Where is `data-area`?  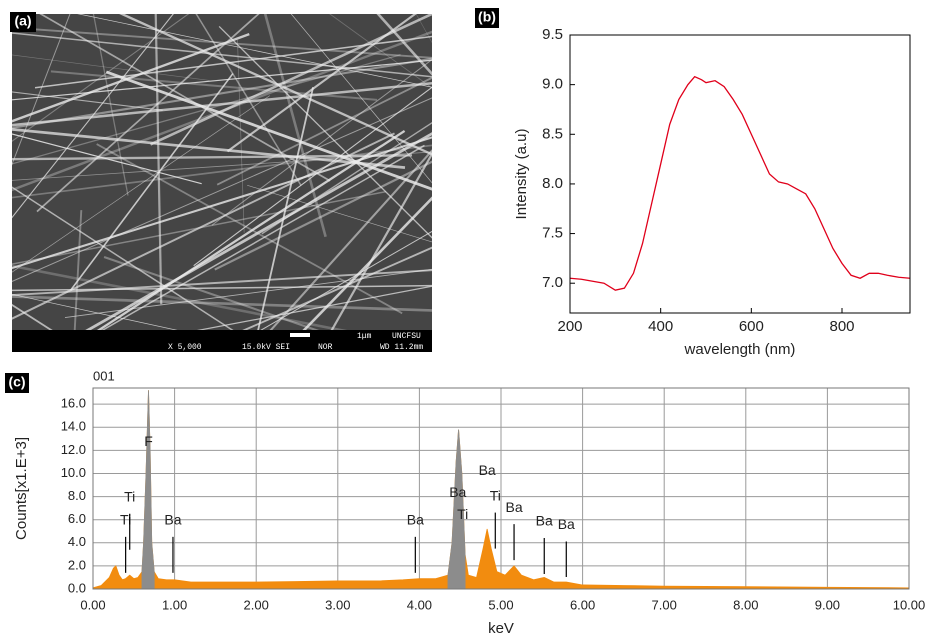 data-area is located at coordinates (303, 490).